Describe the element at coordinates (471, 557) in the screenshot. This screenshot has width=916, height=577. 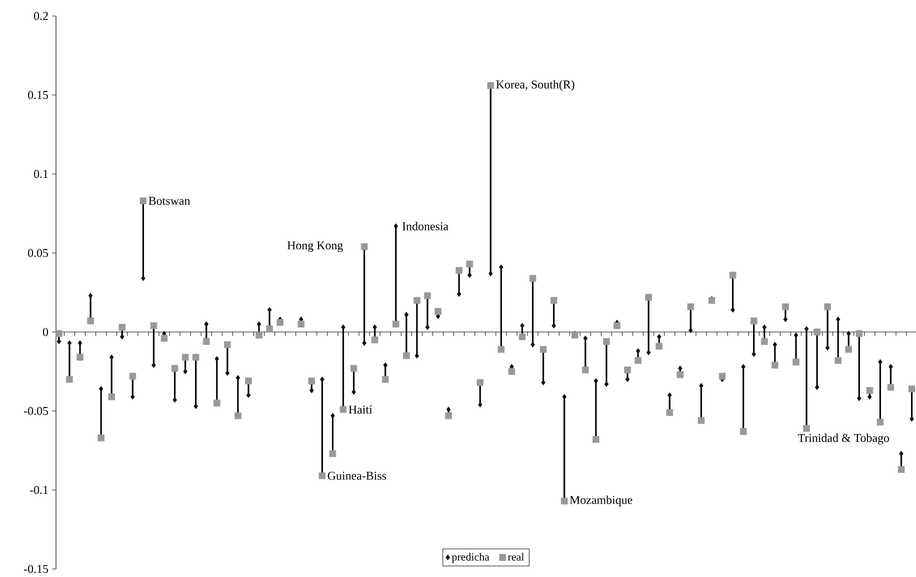
I see `legend-label: predicha` at that location.